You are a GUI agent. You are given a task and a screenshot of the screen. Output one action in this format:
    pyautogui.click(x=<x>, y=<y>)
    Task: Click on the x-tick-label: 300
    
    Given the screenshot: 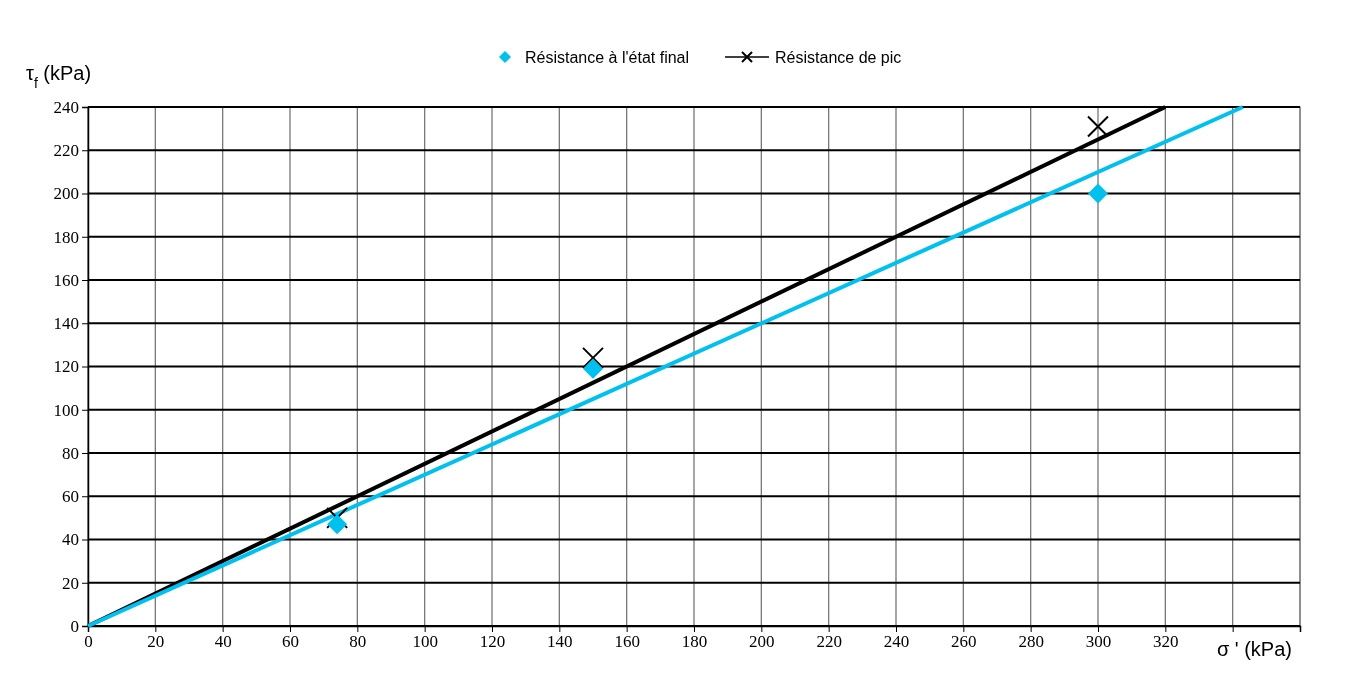 What is the action you would take?
    pyautogui.click(x=1098, y=642)
    